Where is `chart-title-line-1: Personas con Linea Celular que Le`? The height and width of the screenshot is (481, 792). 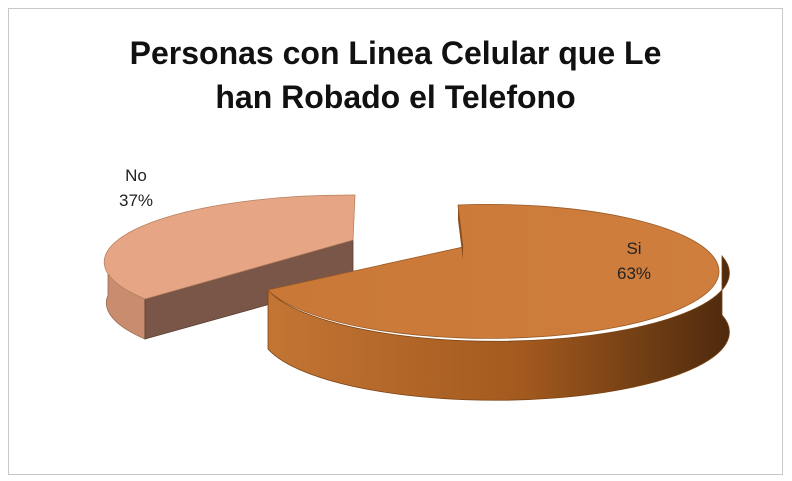
chart-title-line-1: Personas con Linea Celular que Le is located at coordinates (395, 53).